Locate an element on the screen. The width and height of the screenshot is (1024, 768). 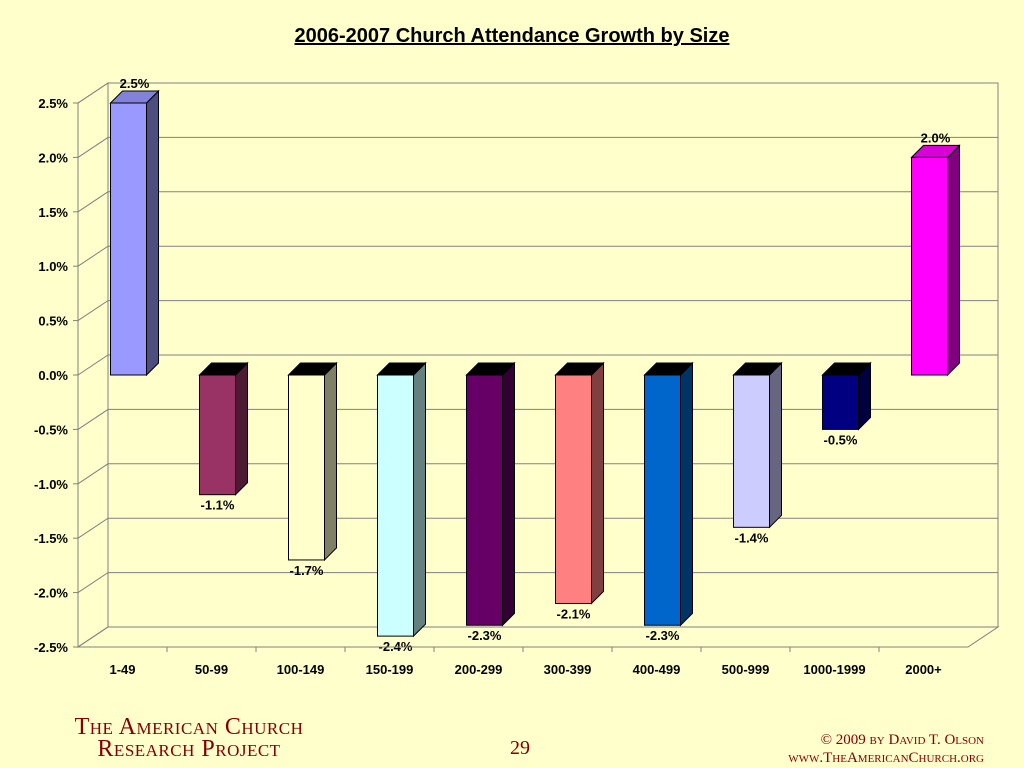
y-tick-label: -0.5% is located at coordinates (51, 429).